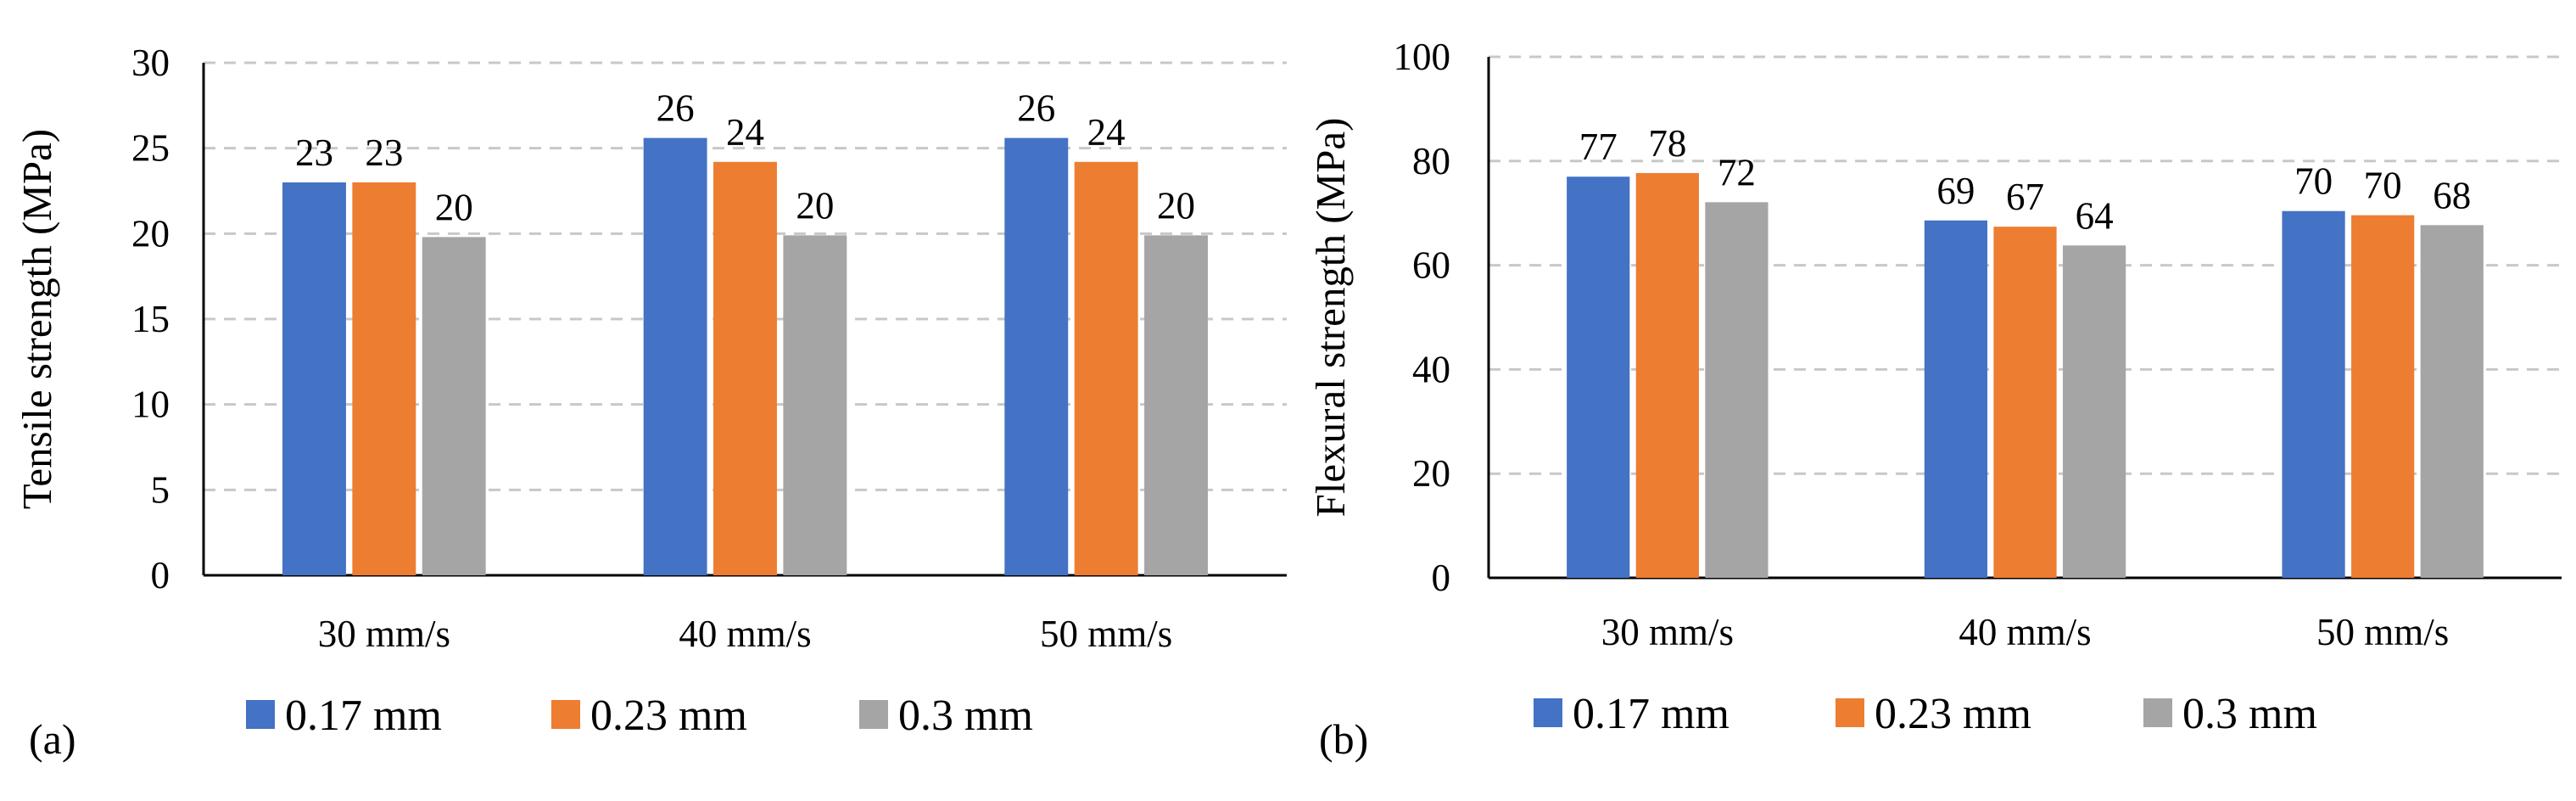  I want to click on y-tick-label: 25, so click(150, 148).